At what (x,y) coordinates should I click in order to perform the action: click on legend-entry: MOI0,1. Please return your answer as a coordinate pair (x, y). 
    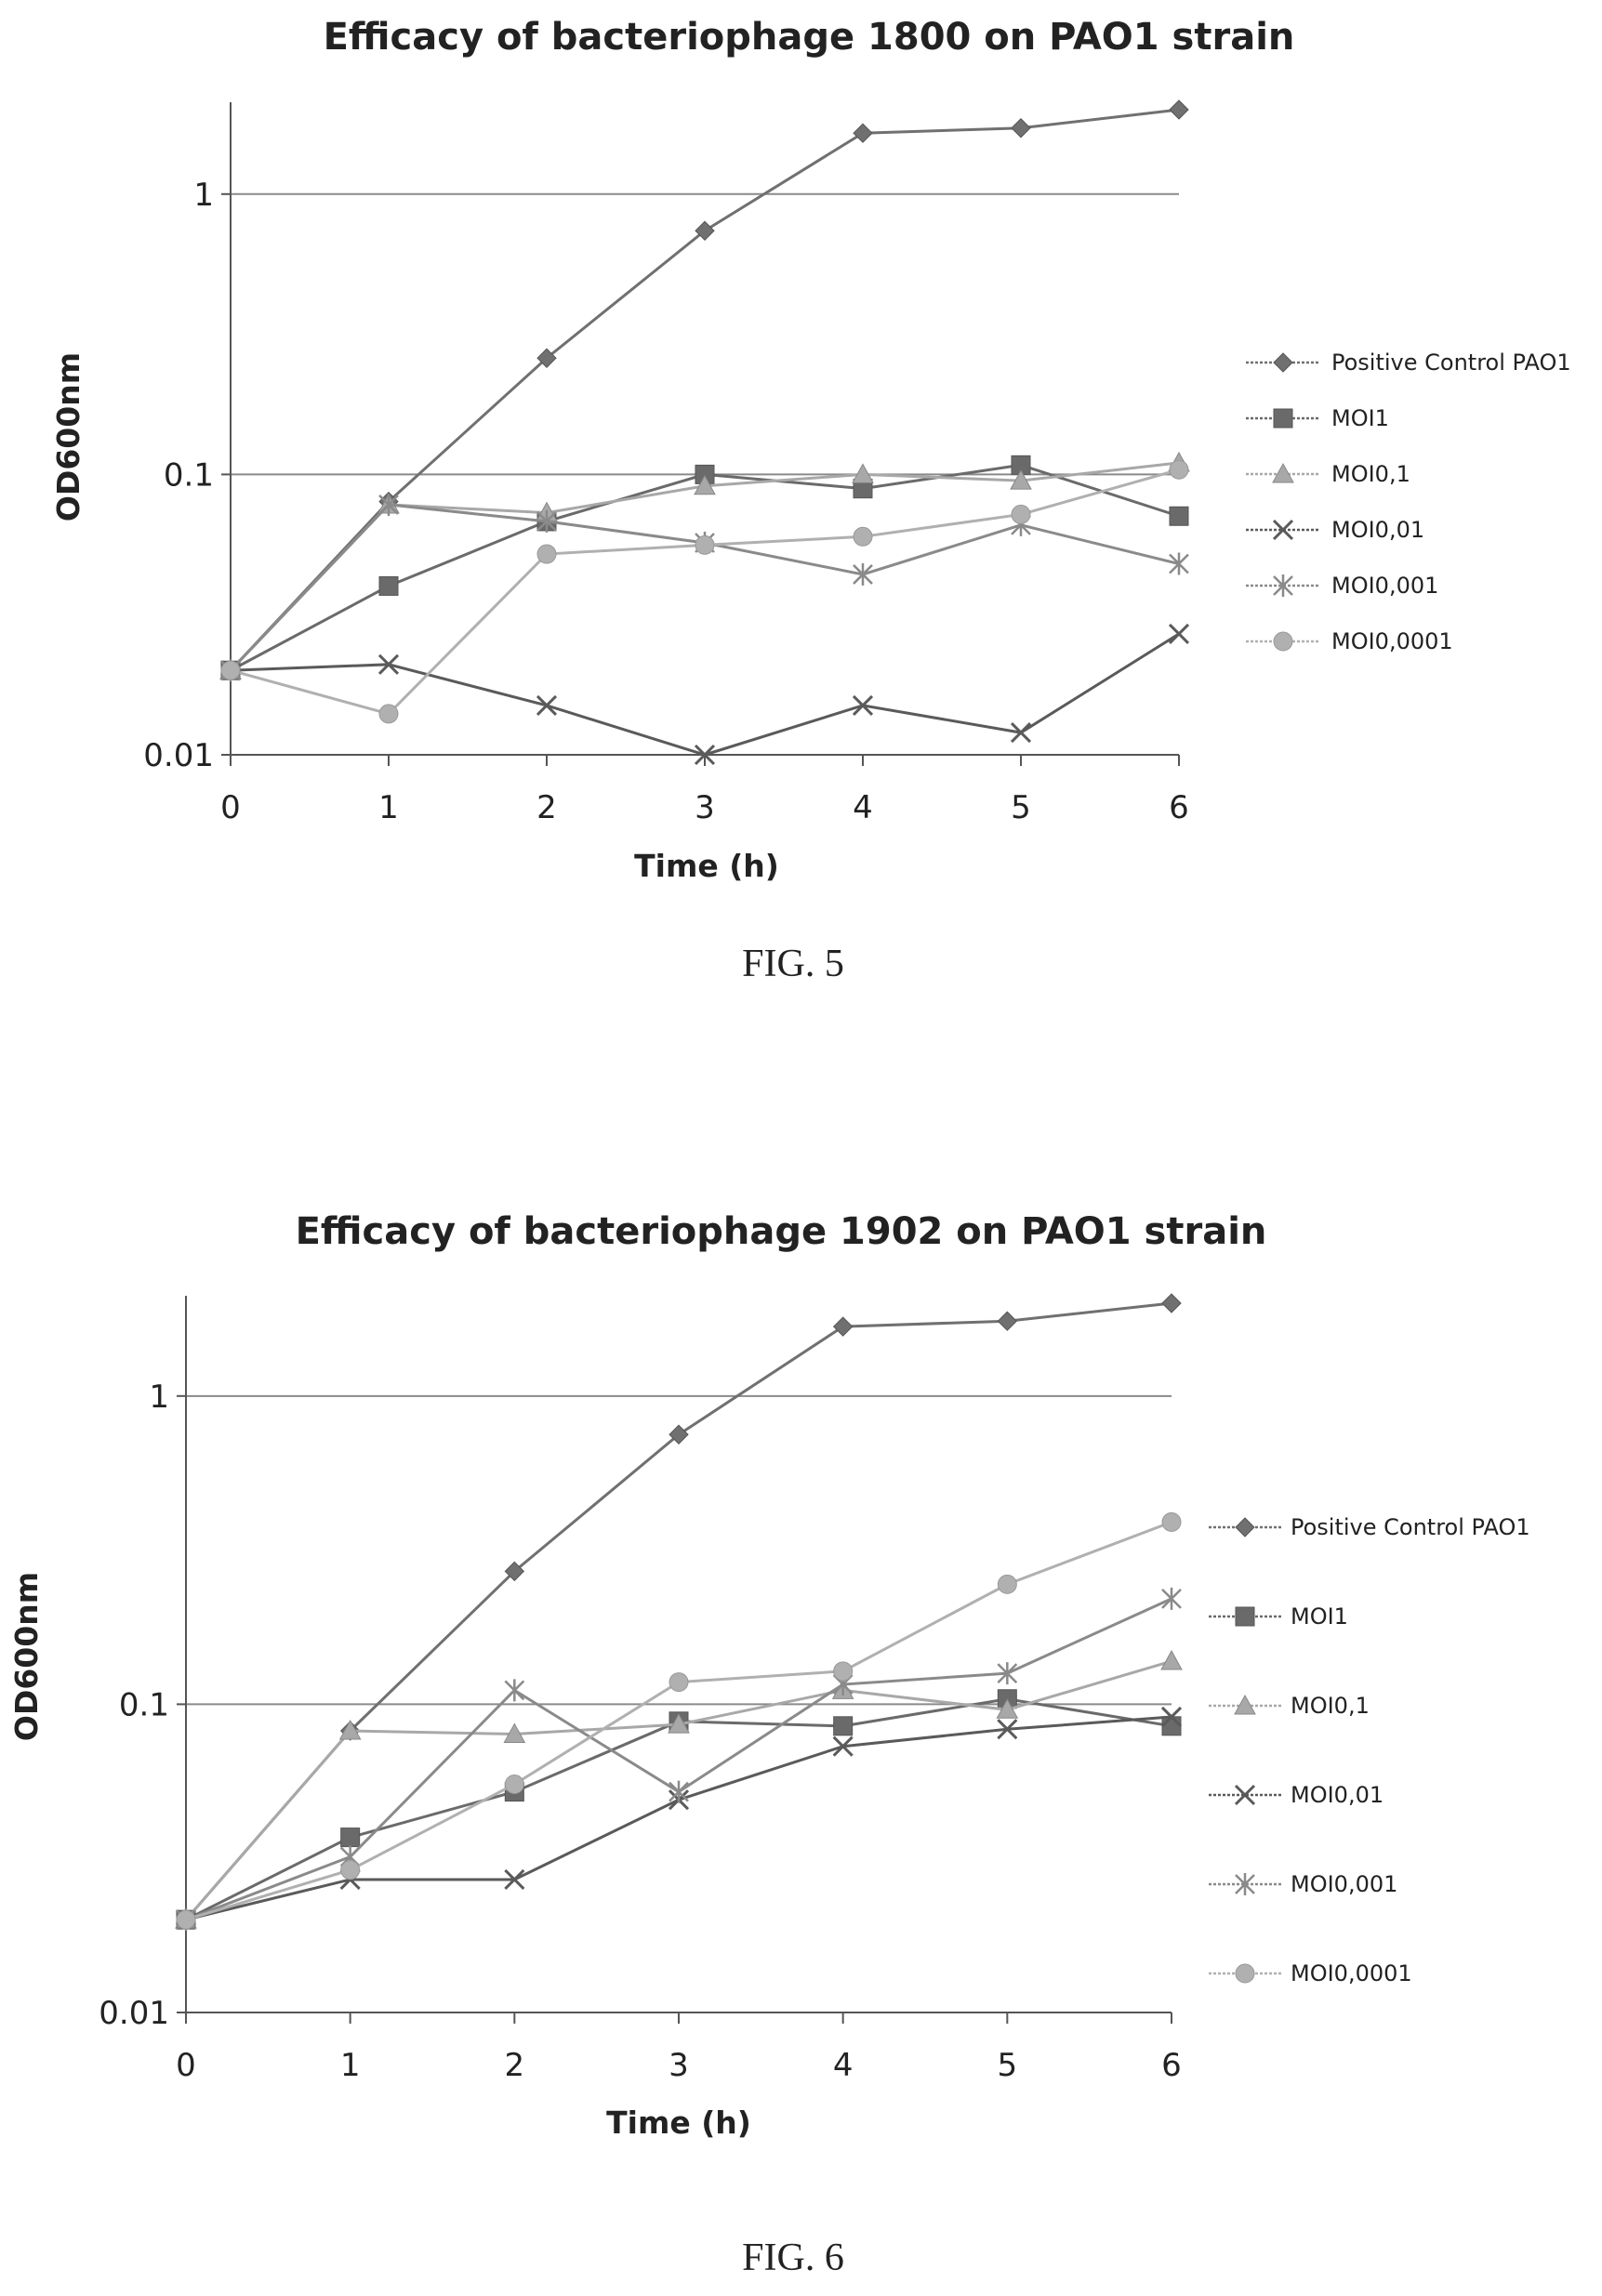
    Looking at the image, I should click on (1328, 474).